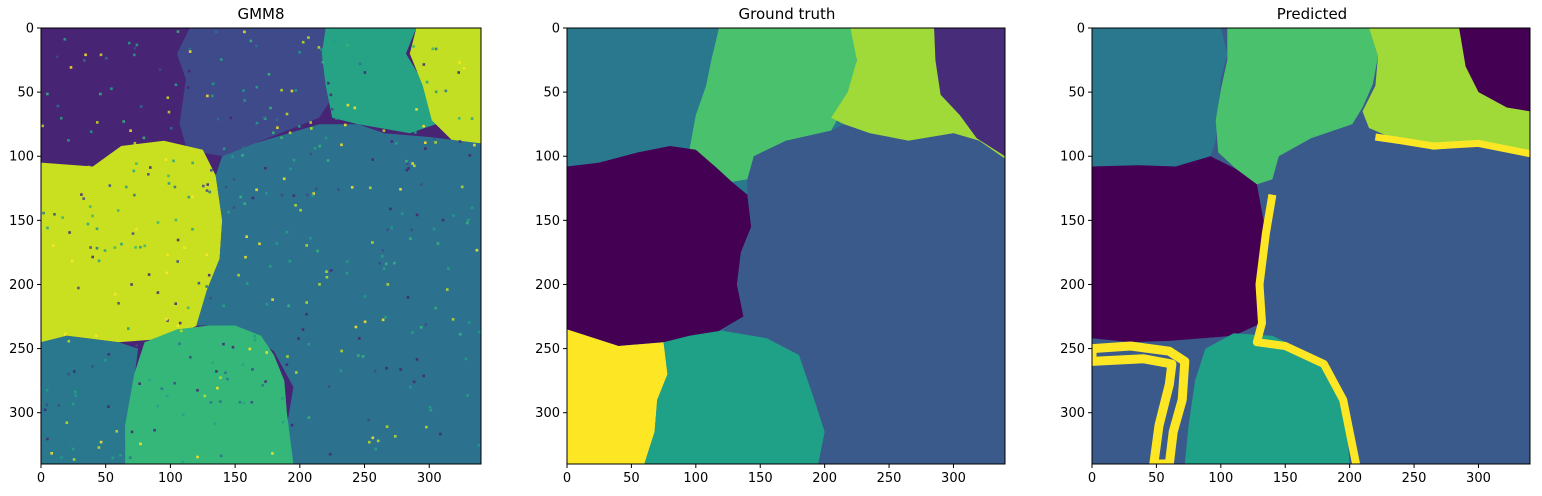 This screenshot has width=1542, height=496. Describe the element at coordinates (760, 478) in the screenshot. I see `x-tick-label: 150` at that location.